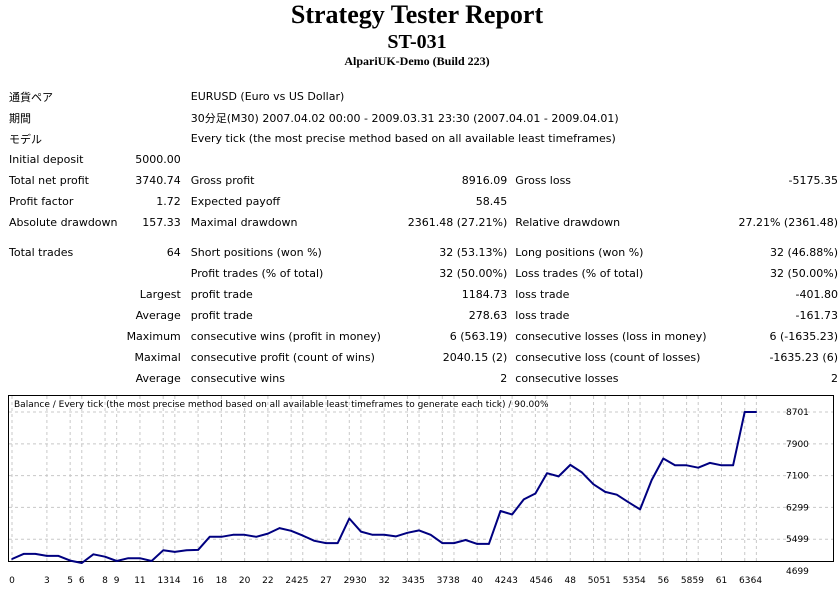 Image resolution: width=840 pixels, height=589 pixels. I want to click on gross-loss-value: -5175.35, so click(813, 180).